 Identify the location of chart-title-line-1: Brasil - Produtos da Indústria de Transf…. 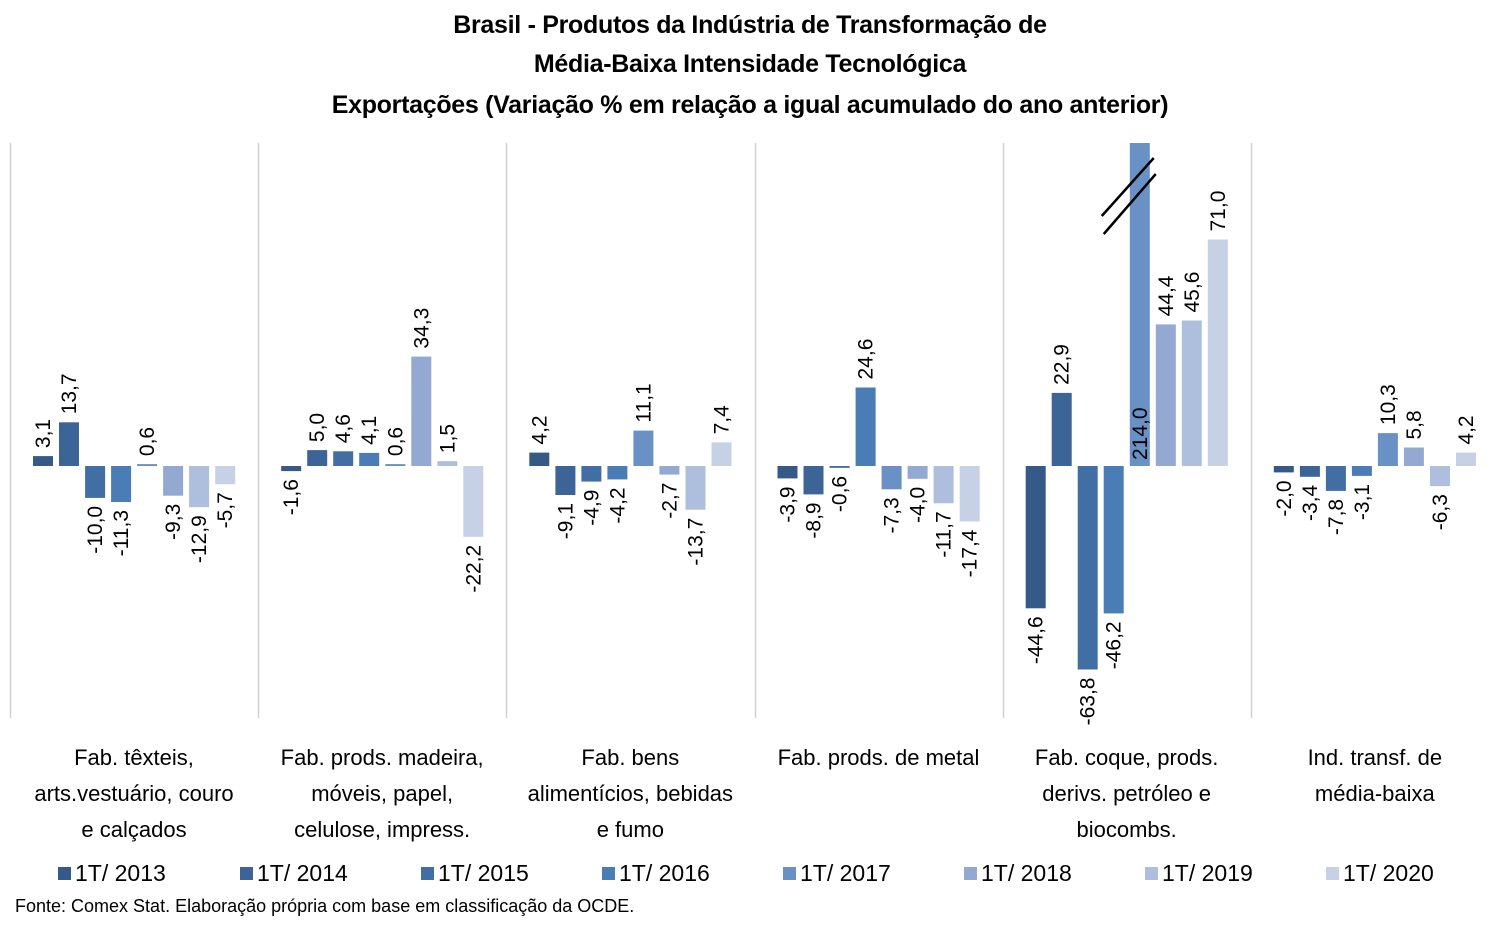
(750, 25).